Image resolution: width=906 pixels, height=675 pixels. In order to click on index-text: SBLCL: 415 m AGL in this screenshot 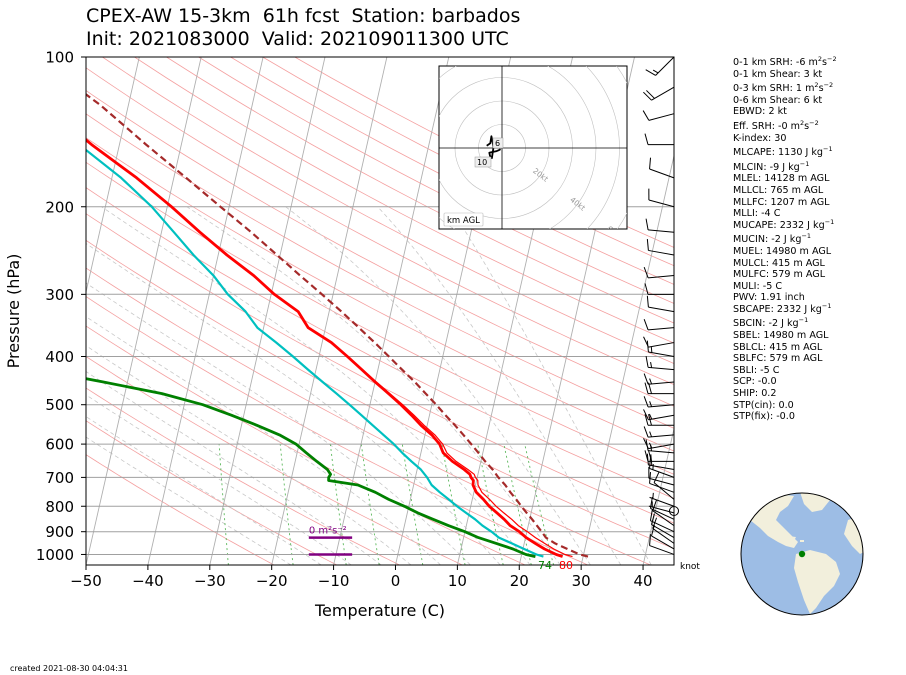, I will do `click(778, 347)`.